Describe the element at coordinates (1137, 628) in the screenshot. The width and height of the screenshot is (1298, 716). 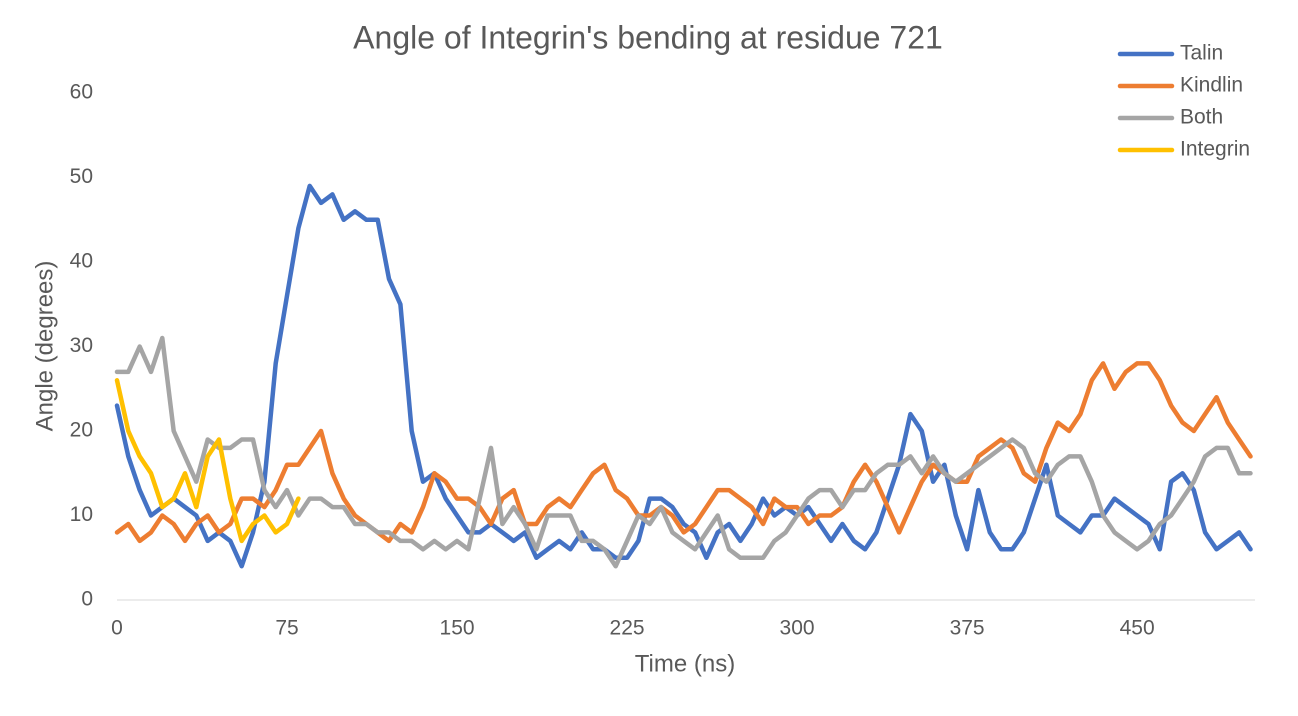
I see `x-tick-label: 450` at that location.